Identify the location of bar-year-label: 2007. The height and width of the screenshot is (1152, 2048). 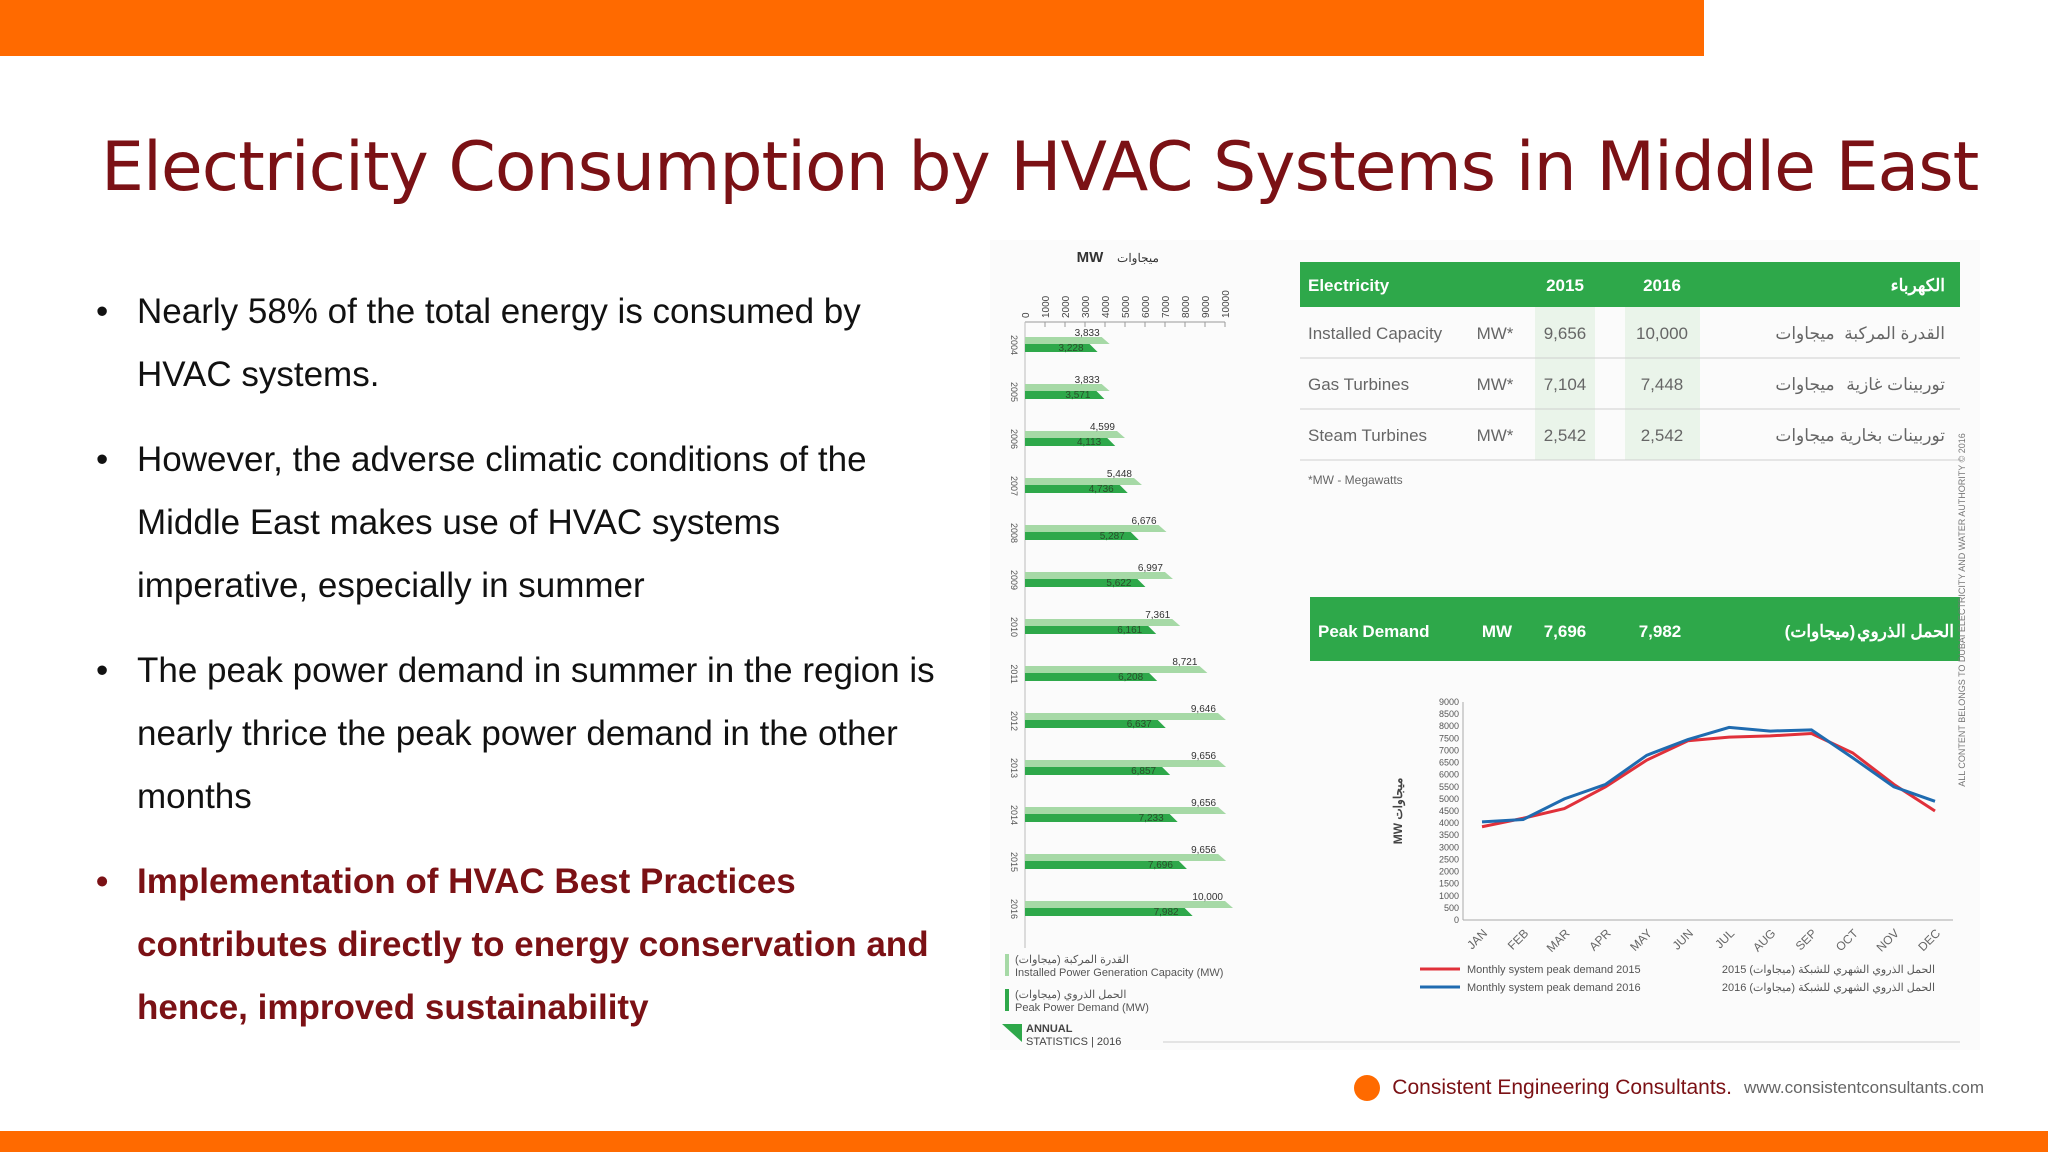
(1014, 486).